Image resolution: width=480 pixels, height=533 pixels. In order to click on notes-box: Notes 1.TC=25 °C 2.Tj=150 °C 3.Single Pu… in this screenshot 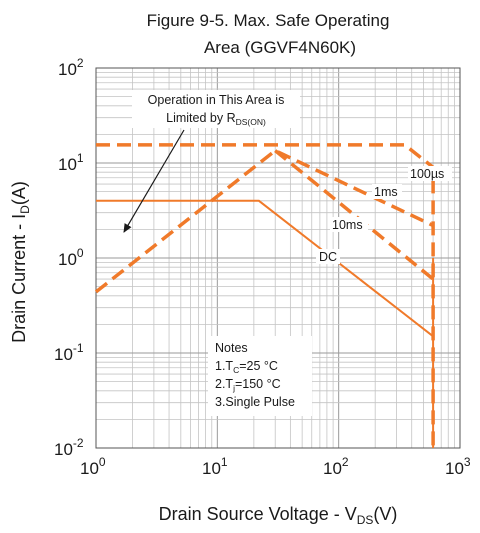, I will do `click(260, 376)`.